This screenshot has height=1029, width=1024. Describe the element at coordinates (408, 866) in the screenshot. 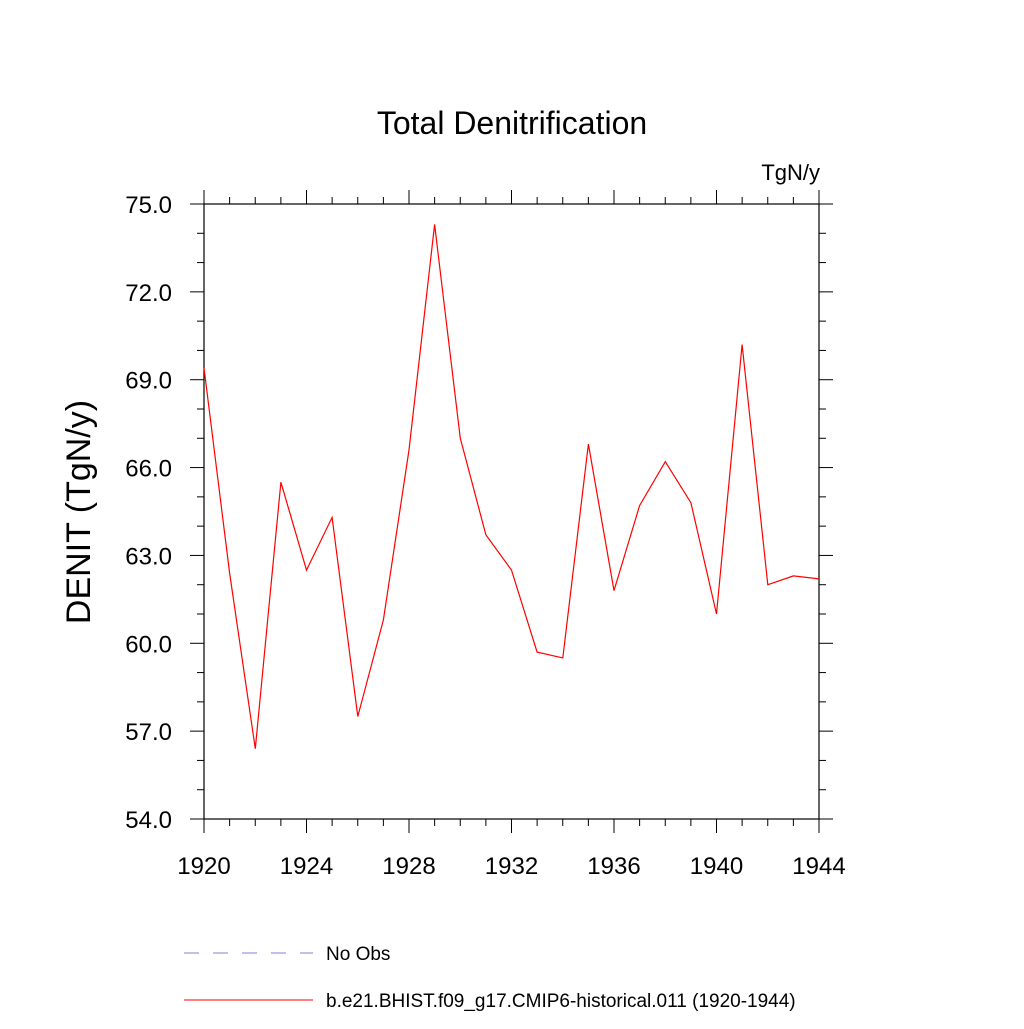

I see `x-tick-label: 1928` at that location.